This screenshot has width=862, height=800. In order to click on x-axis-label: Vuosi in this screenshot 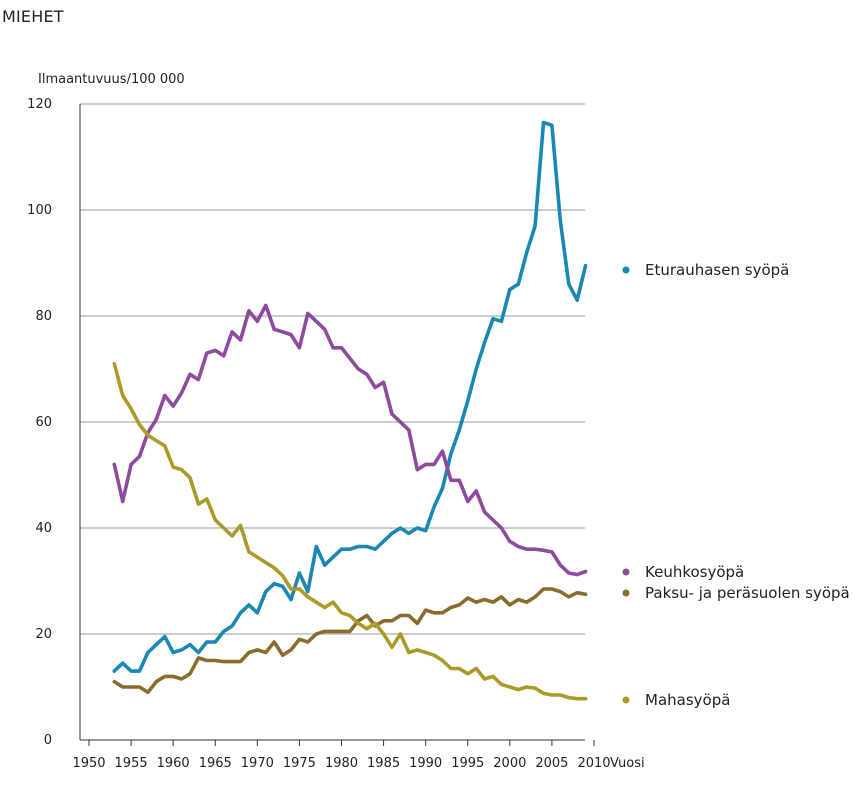, I will do `click(627, 763)`.